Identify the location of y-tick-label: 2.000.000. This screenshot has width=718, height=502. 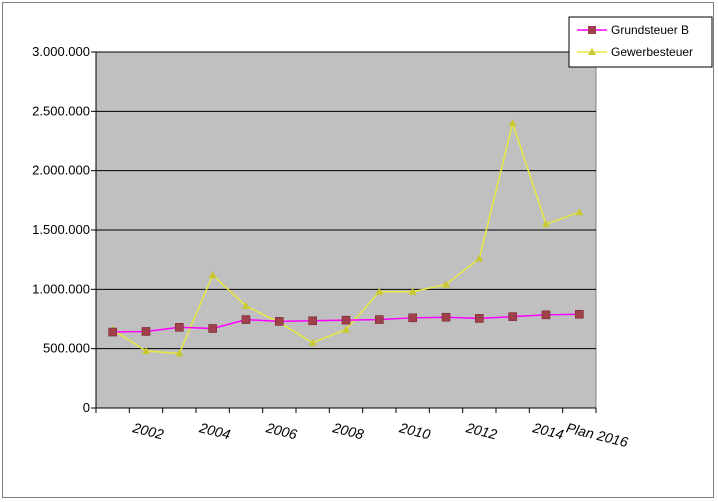
(61, 170).